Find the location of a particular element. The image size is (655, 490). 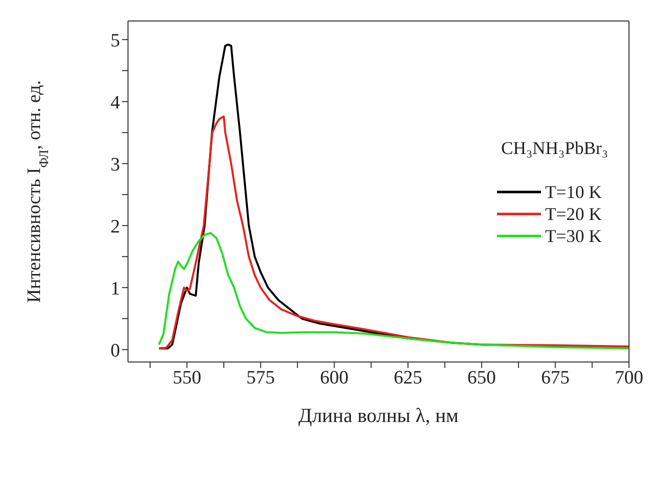

y-tick-label: 3 is located at coordinates (115, 165).